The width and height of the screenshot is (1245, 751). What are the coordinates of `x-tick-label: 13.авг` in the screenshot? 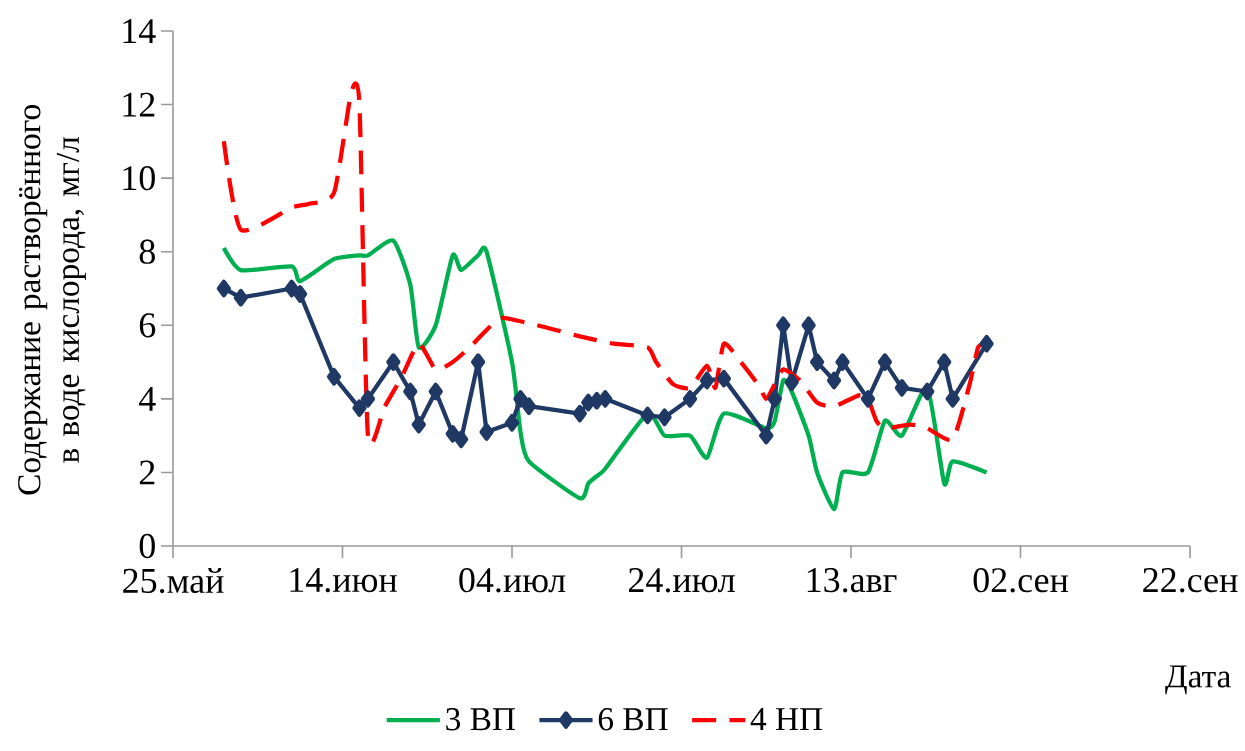 It's located at (852, 580).